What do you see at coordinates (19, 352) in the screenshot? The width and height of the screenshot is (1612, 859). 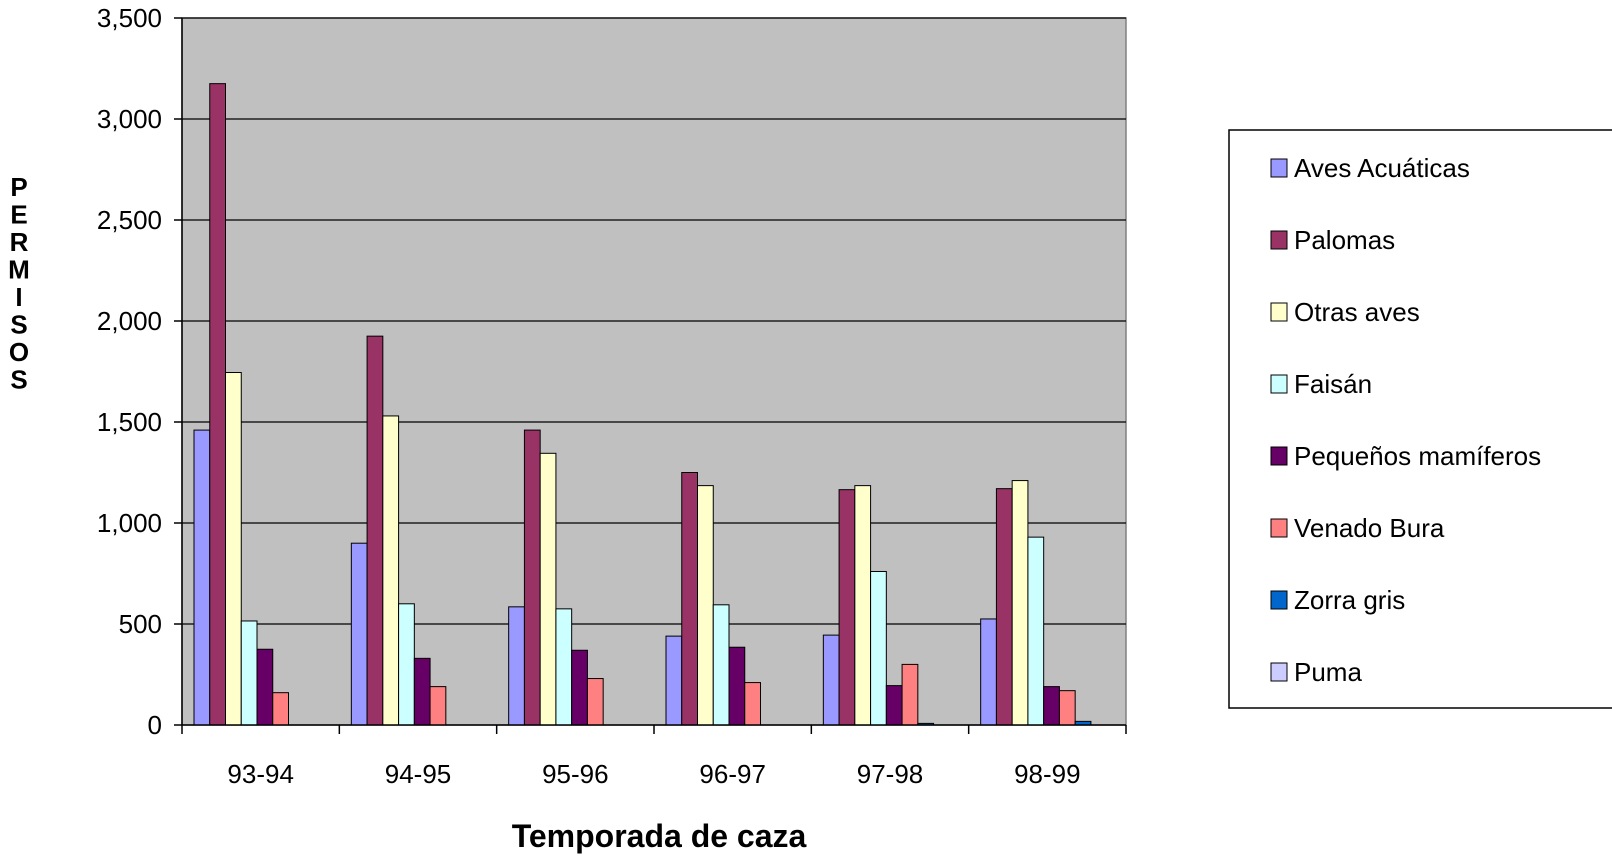 I see `y-axis-title-letter: O` at bounding box center [19, 352].